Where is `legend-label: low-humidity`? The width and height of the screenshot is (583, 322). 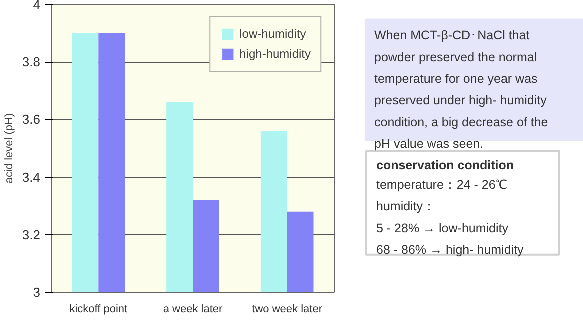
legend-label: low-humidity is located at coordinates (273, 34).